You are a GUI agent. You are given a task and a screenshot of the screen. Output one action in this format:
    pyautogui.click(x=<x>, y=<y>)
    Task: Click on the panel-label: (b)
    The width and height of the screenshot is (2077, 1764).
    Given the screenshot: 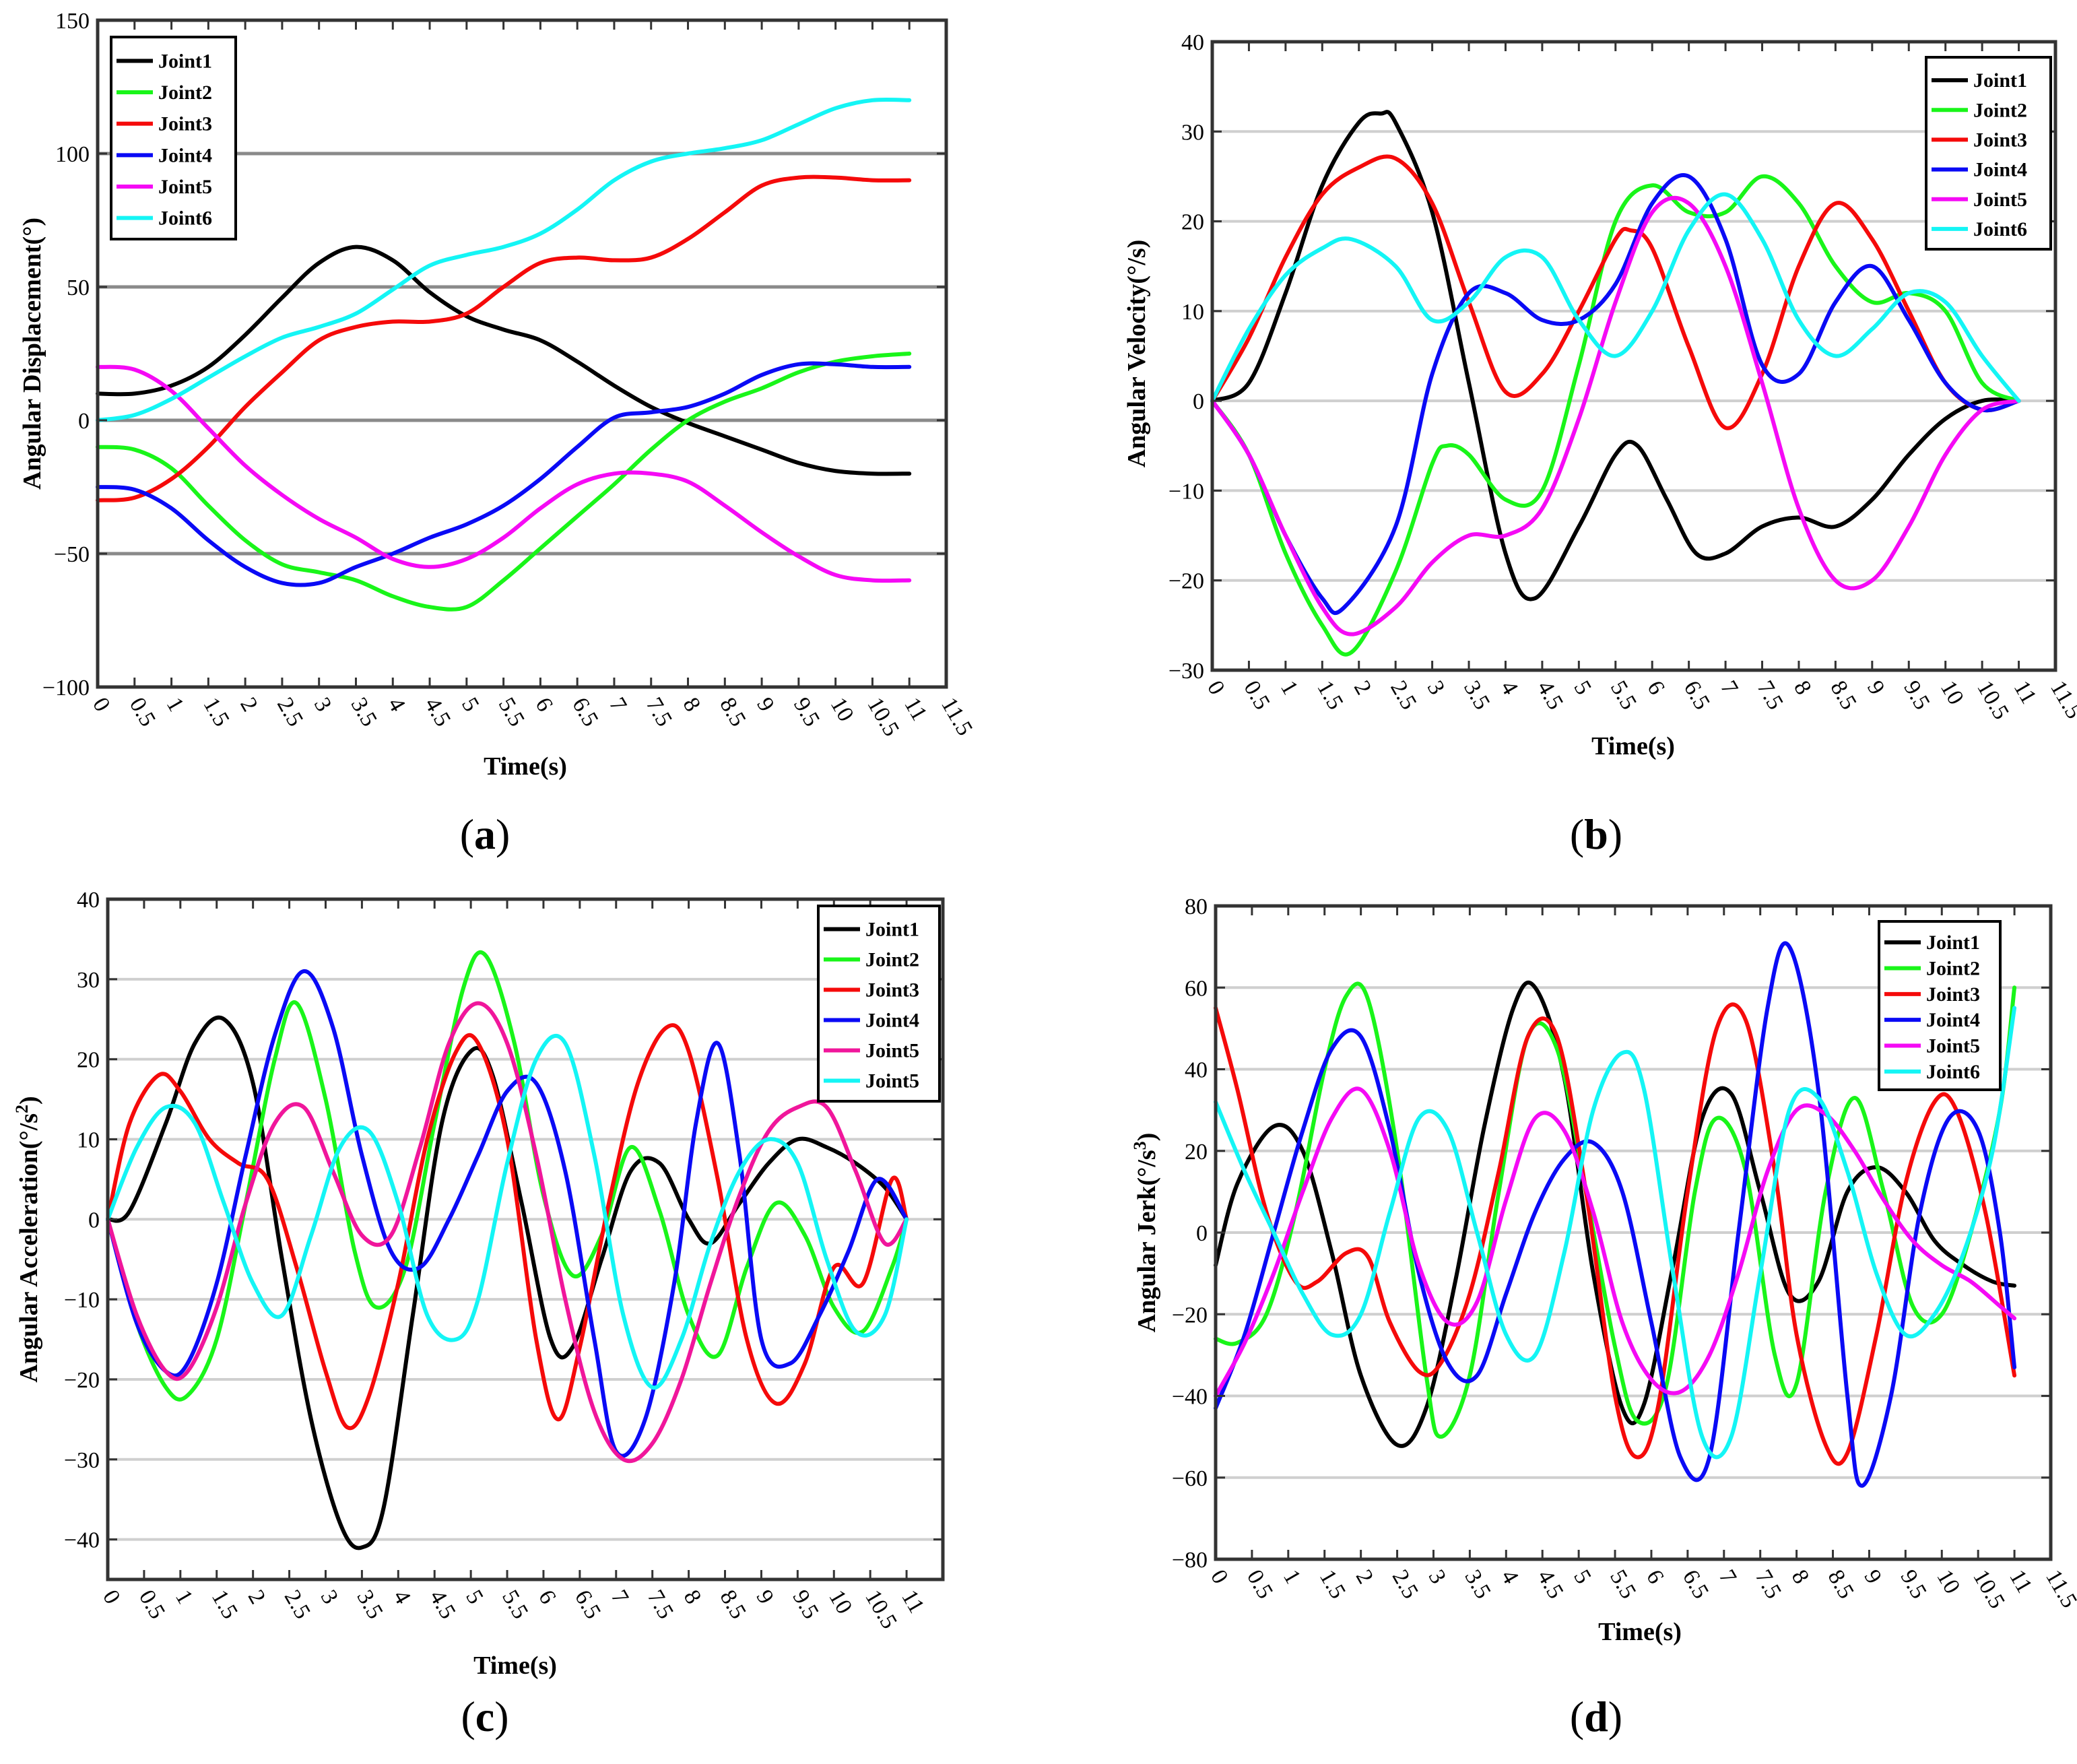 What is the action you would take?
    pyautogui.click(x=1596, y=834)
    